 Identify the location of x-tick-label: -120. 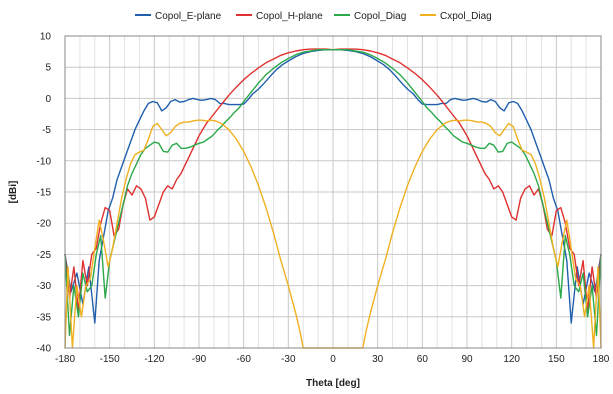
(154, 359).